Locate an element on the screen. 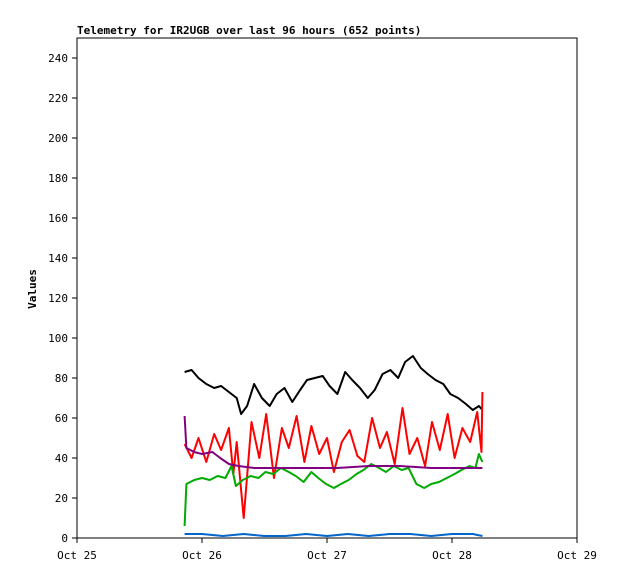 The width and height of the screenshot is (618, 579). y-tick-label: 40 is located at coordinates (61, 458).